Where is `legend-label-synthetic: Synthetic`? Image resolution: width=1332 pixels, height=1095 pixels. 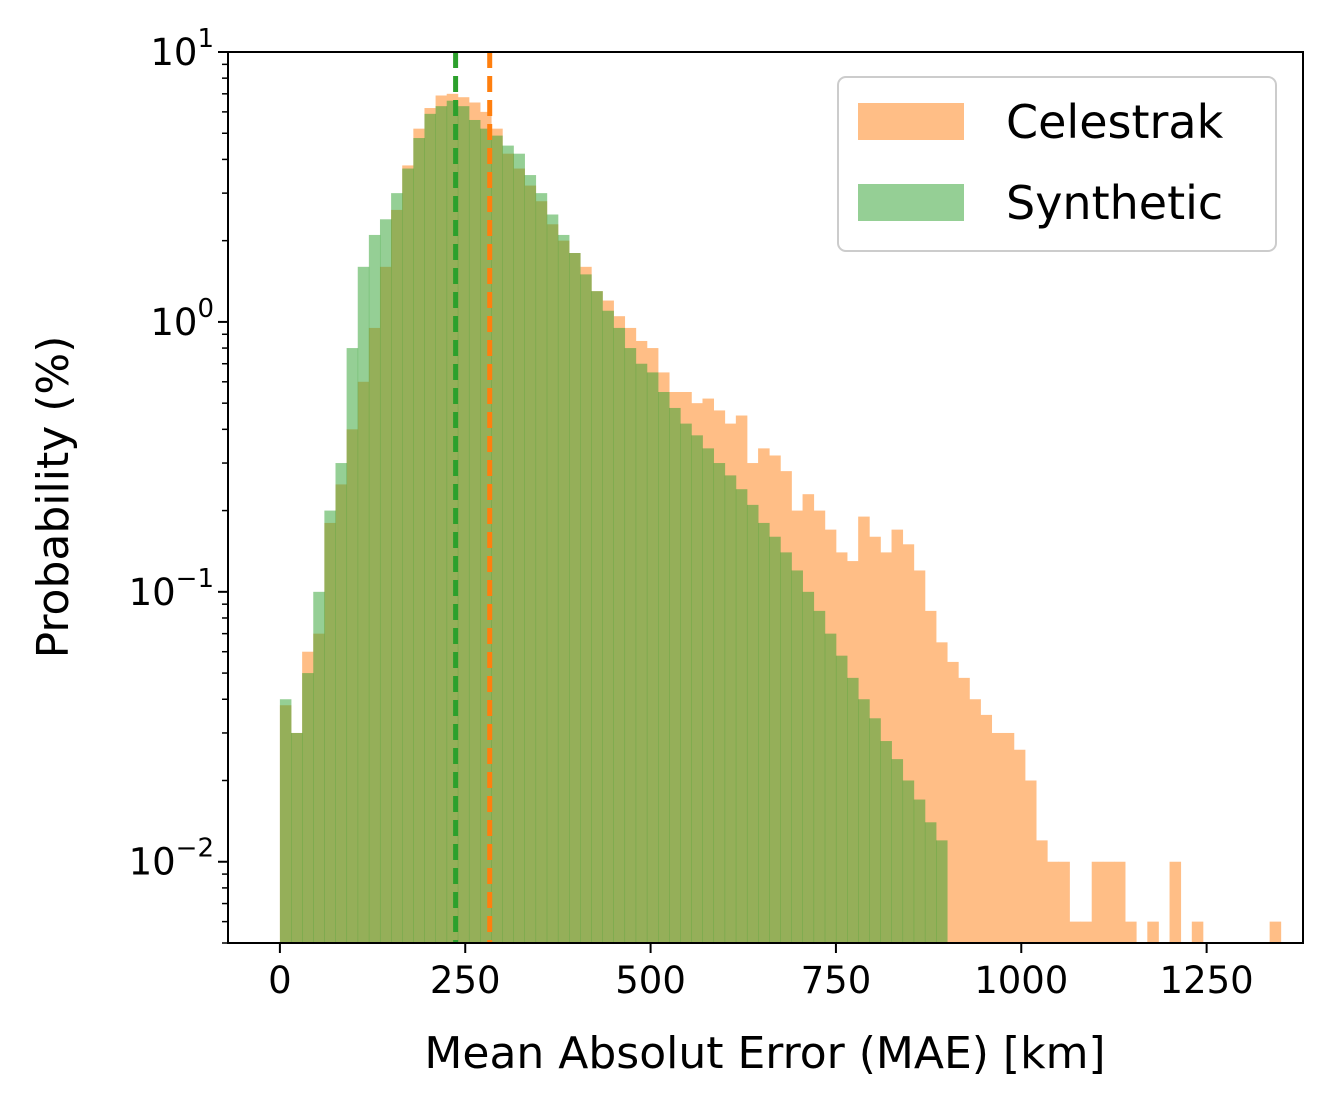 legend-label-synthetic: Synthetic is located at coordinates (1114, 203).